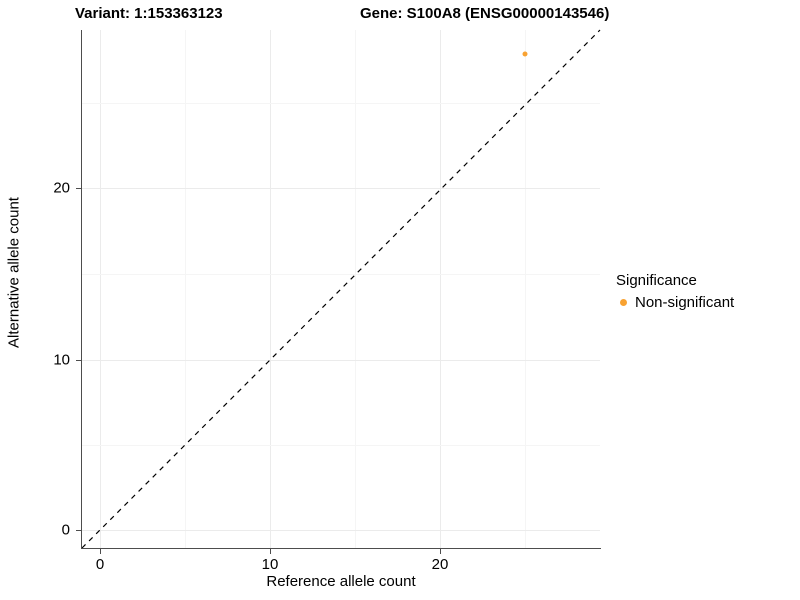  What do you see at coordinates (100, 564) in the screenshot?
I see `x-tick-label-0: 0` at bounding box center [100, 564].